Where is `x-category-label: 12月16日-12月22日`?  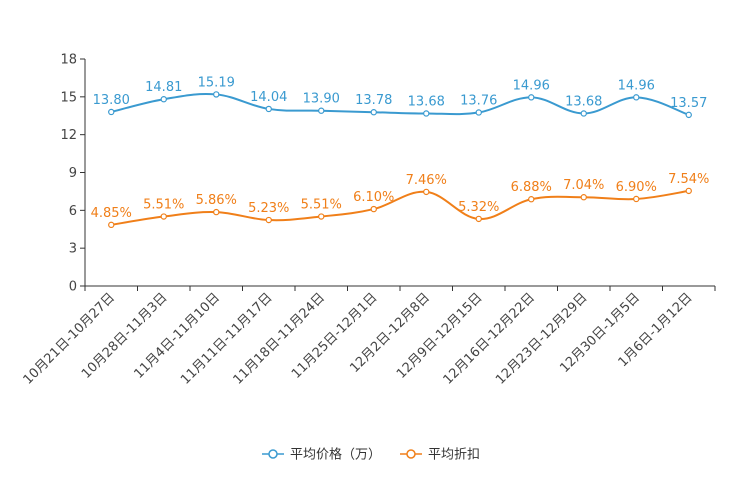 x-category-label: 12月16日-12月22日 is located at coordinates (489, 338).